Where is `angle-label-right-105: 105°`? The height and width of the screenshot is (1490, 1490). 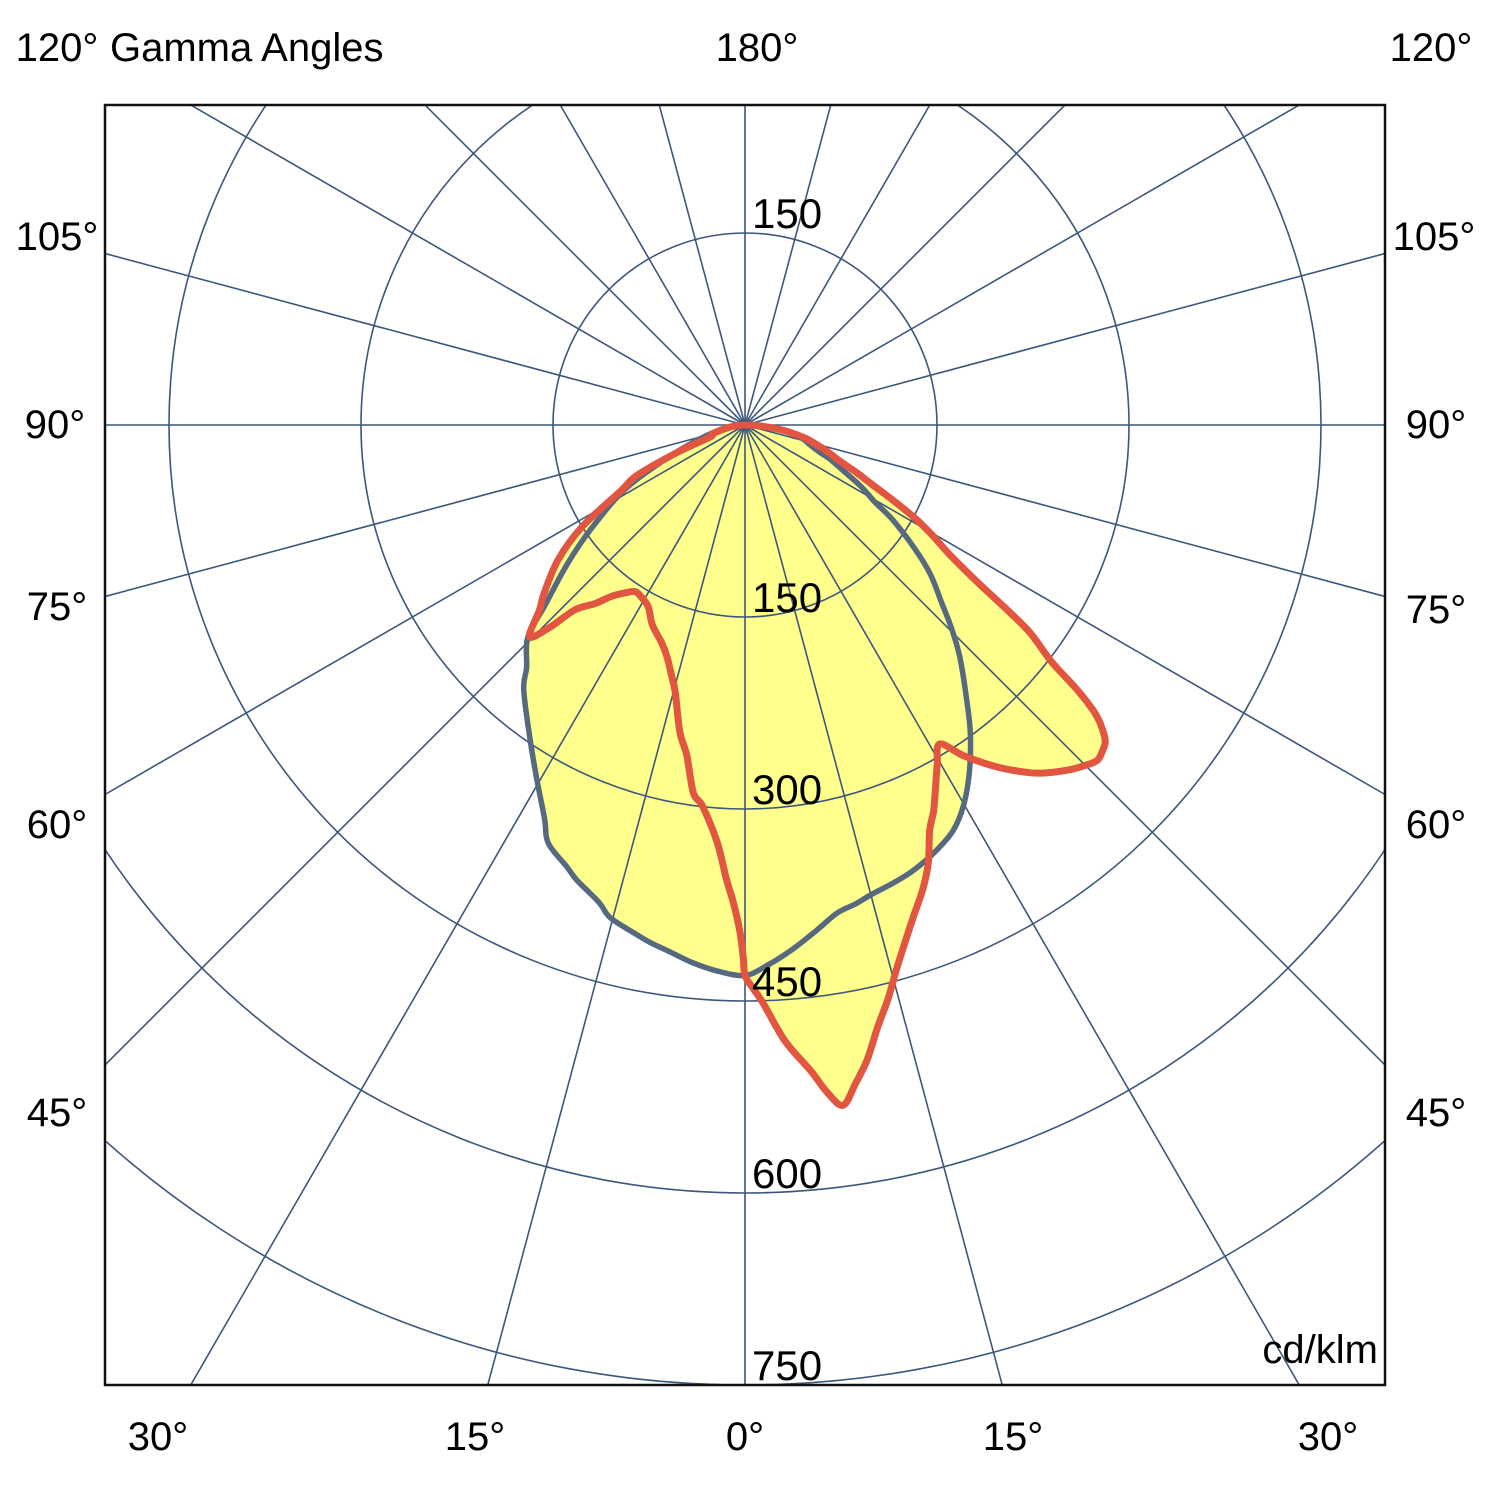 angle-label-right-105: 105° is located at coordinates (1434, 237).